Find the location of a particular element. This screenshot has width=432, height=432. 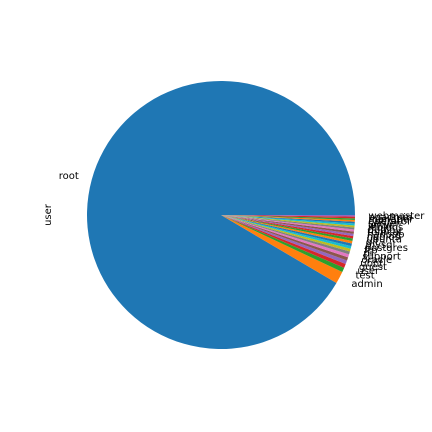

slice-hadoop is located at coordinates (287, 224).